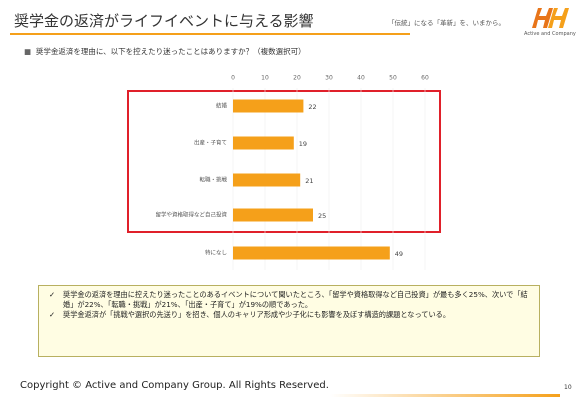 This screenshot has width=578, height=400. What do you see at coordinates (550, 34) in the screenshot?
I see `logo-text: Active and Company` at bounding box center [550, 34].